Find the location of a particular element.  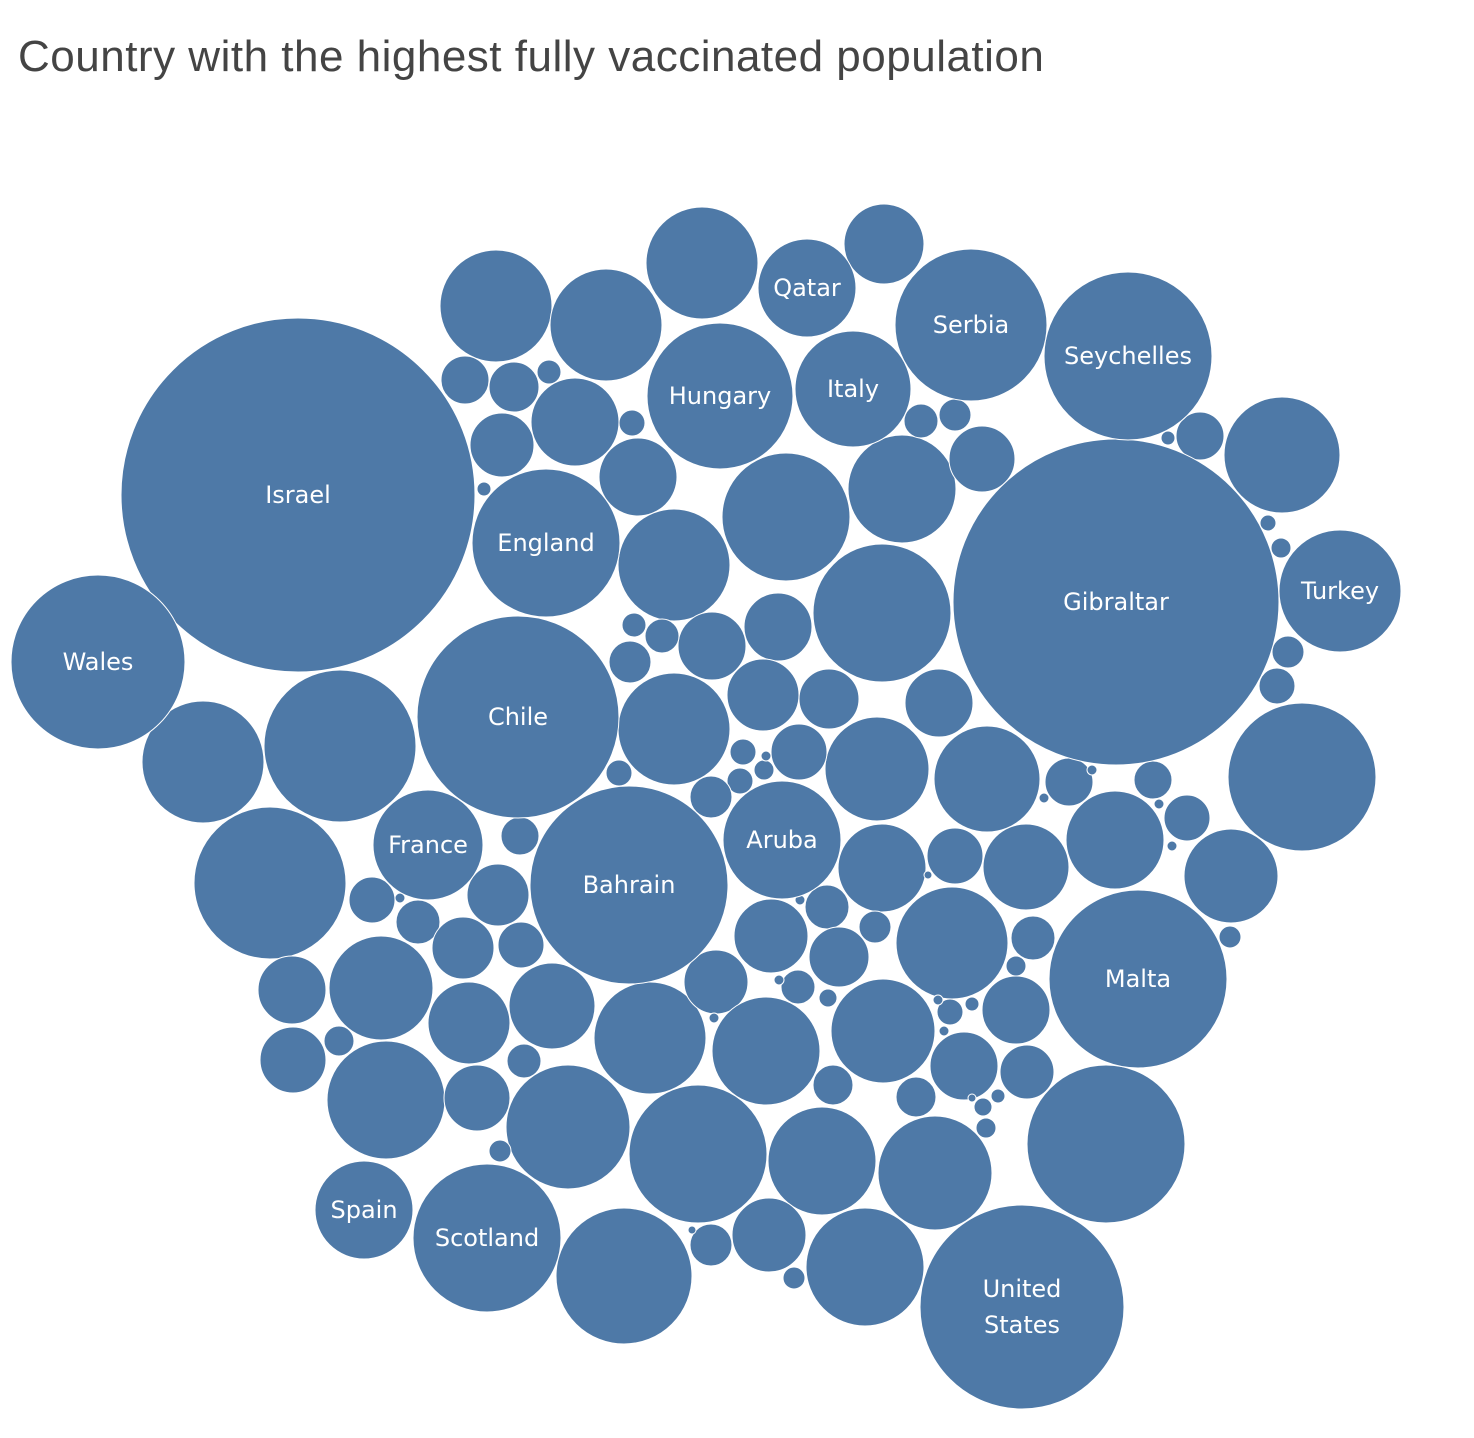

bubble-serbia is located at coordinates (971, 325).